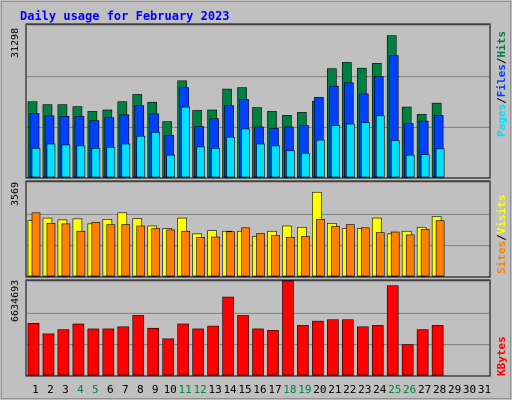  What do you see at coordinates (140, 389) in the screenshot?
I see `x-tick-label: 8` at bounding box center [140, 389].